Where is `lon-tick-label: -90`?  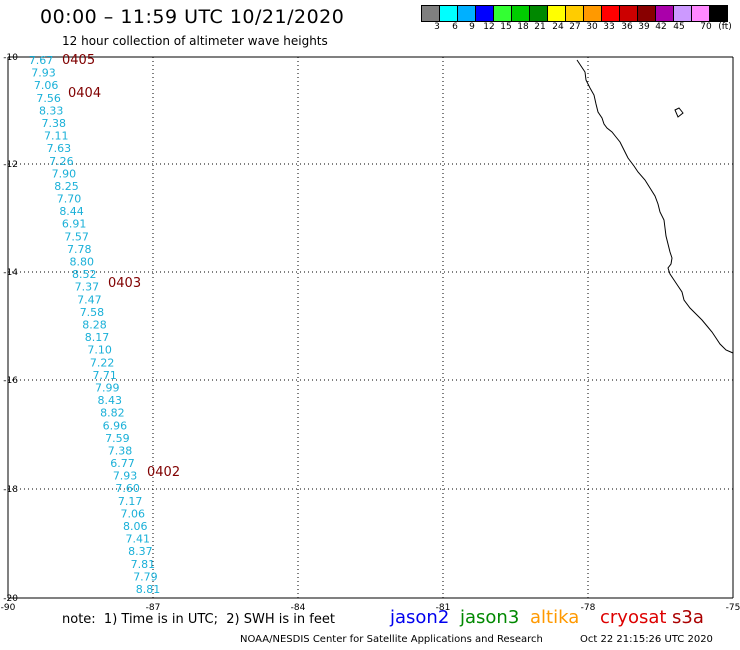
lon-tick-label: -90 is located at coordinates (8, 608).